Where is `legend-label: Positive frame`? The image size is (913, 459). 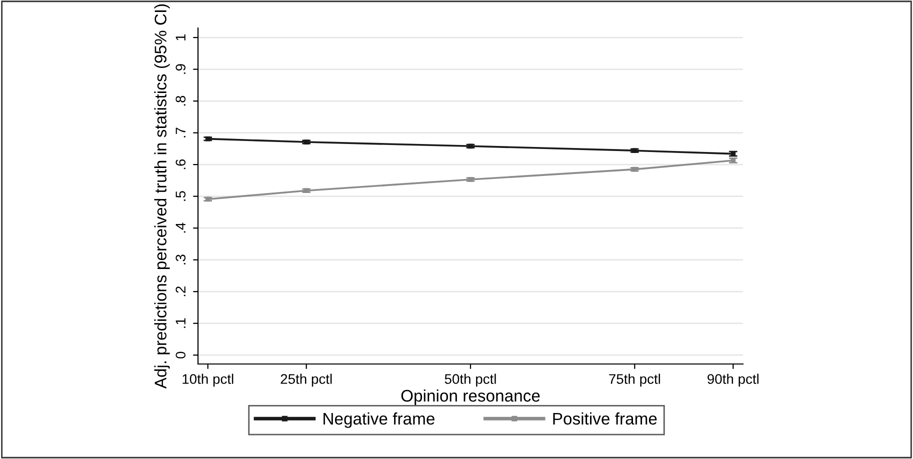
legend-label: Positive frame is located at coordinates (605, 418).